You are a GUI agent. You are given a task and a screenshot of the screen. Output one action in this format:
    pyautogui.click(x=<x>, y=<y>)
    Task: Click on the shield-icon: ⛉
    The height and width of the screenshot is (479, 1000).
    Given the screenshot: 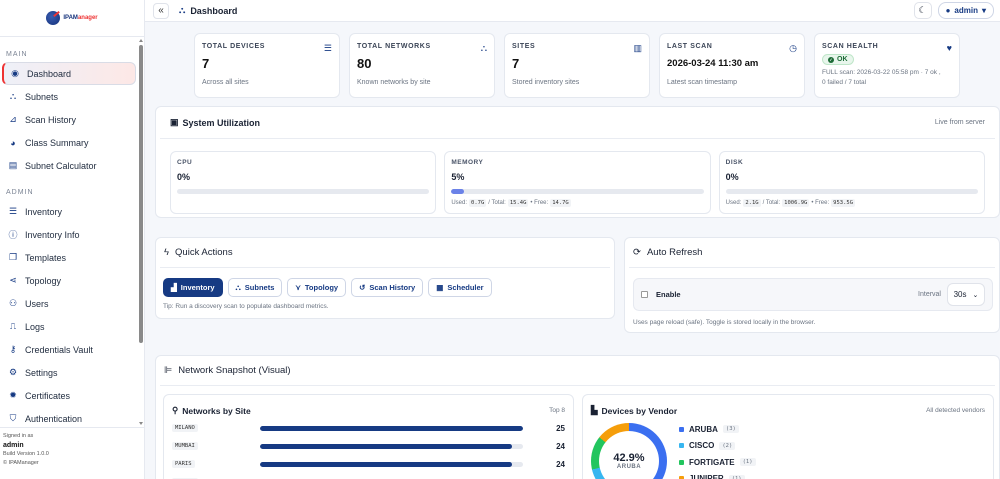 What is the action you would take?
    pyautogui.click(x=13, y=418)
    